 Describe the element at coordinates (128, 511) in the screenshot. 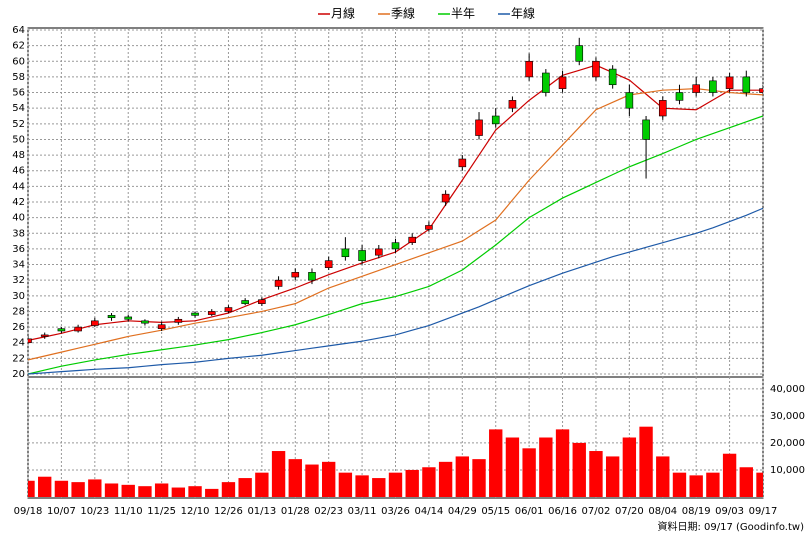

I see `x-tick-label: 11/10` at that location.